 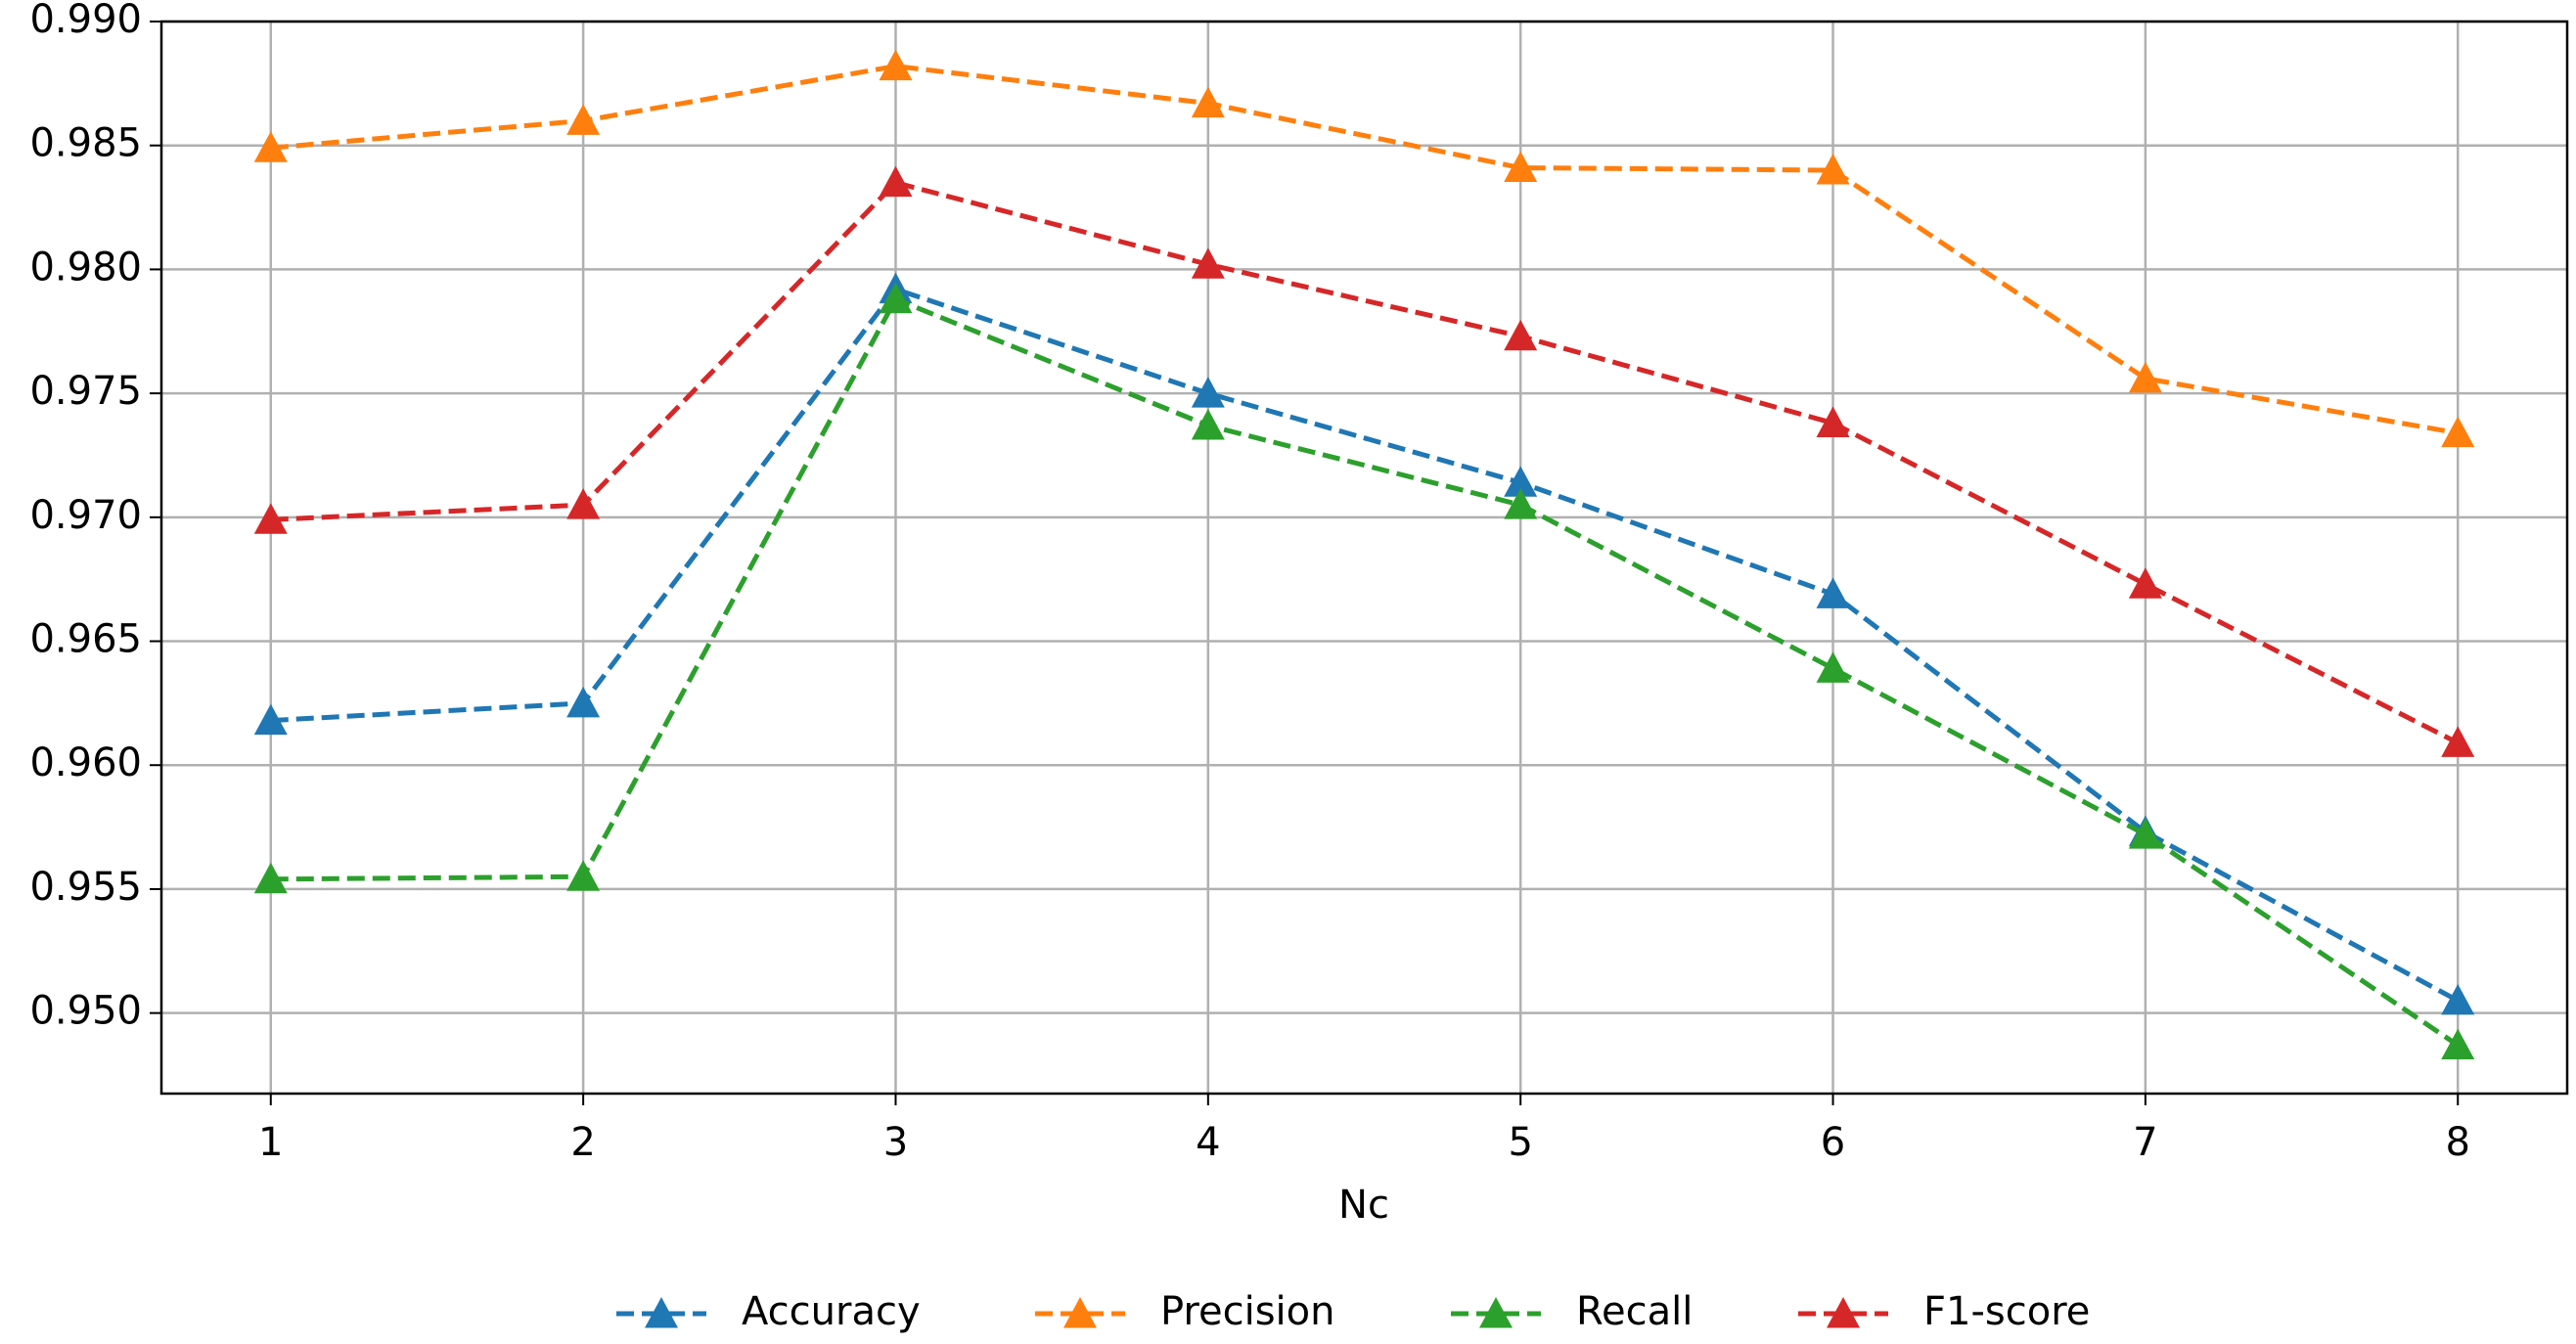 I want to click on legend-label: Precision, so click(x=1247, y=1311).